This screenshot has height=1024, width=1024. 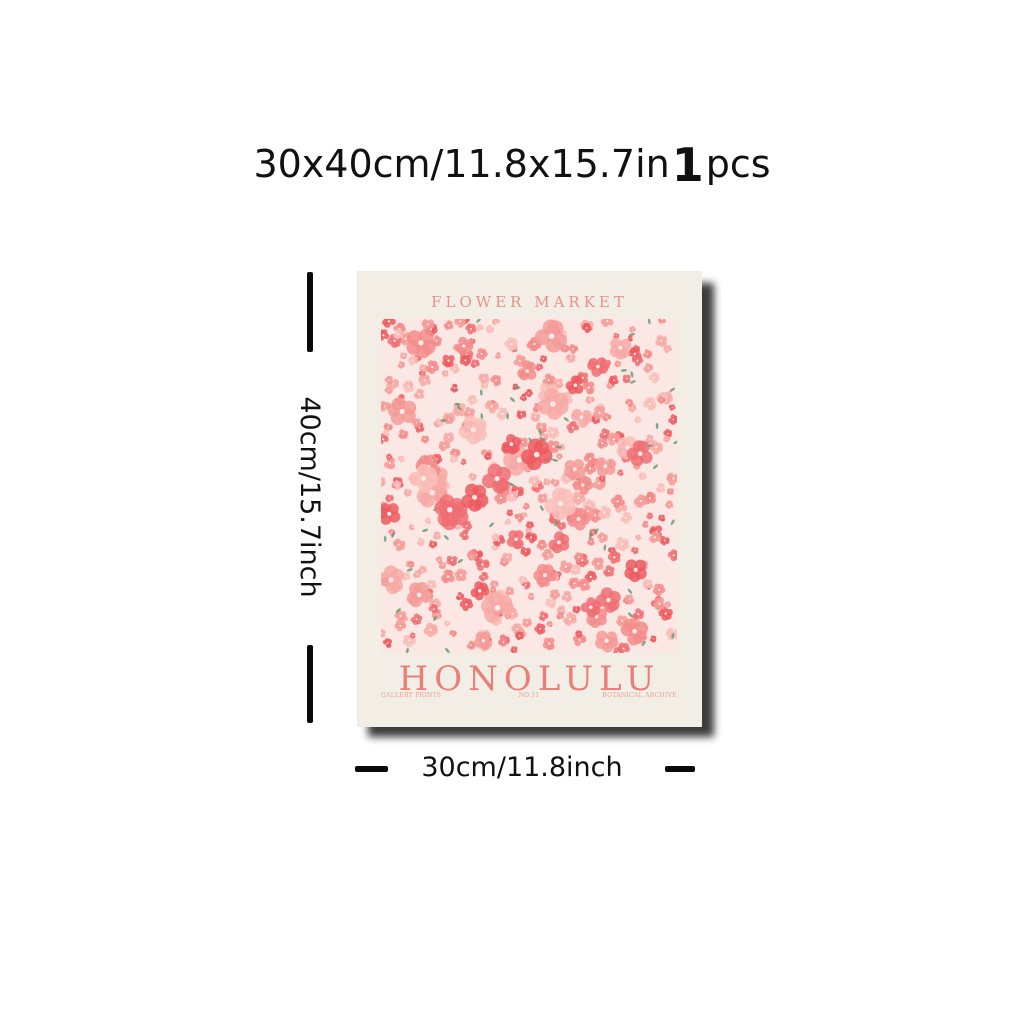 I want to click on footer-left-text: GALLERY PRINTS, so click(x=411, y=695).